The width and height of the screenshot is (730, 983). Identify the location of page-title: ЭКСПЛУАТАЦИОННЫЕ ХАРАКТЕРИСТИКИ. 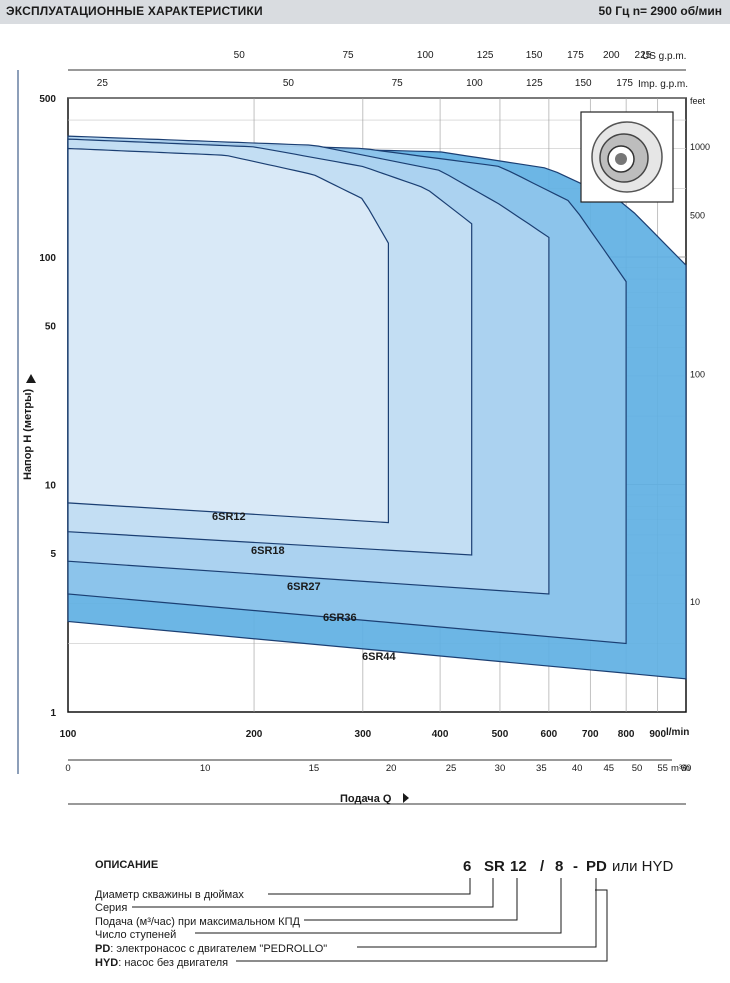
(134, 11).